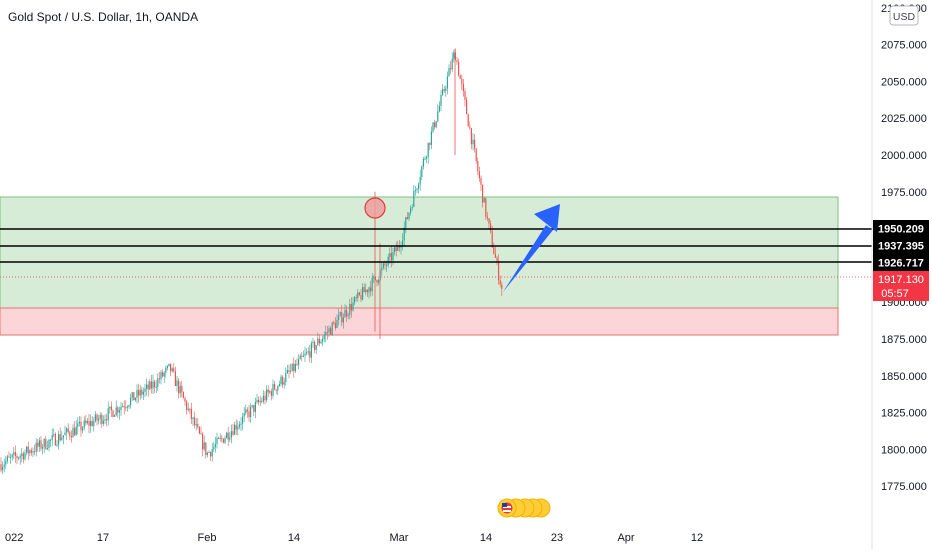 This screenshot has height=555, width=932. What do you see at coordinates (904, 15) in the screenshot?
I see `currency-button: USD` at bounding box center [904, 15].